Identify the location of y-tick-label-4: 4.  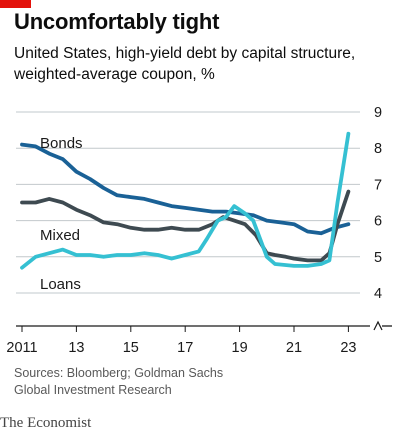
(378, 294).